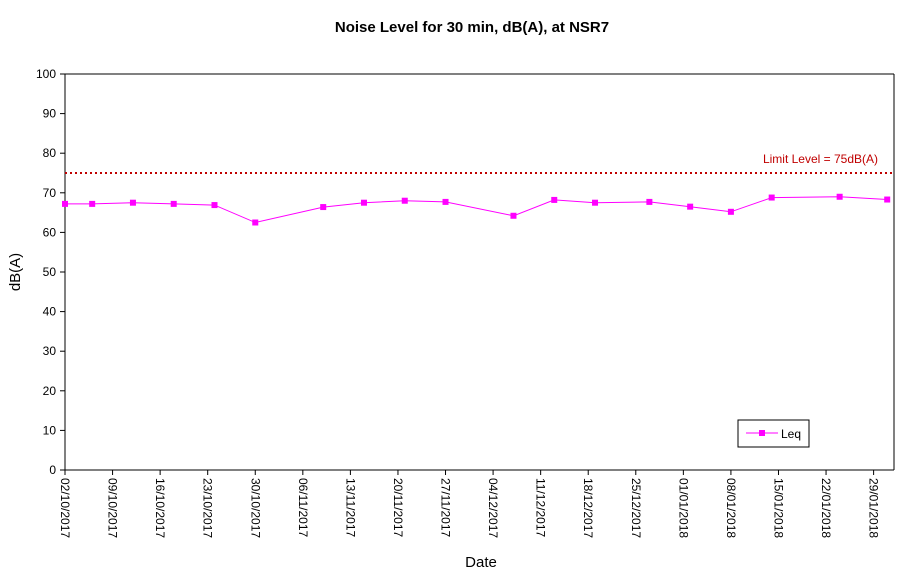 The height and width of the screenshot is (580, 914). I want to click on legend-entry-leq: Leq, so click(791, 434).